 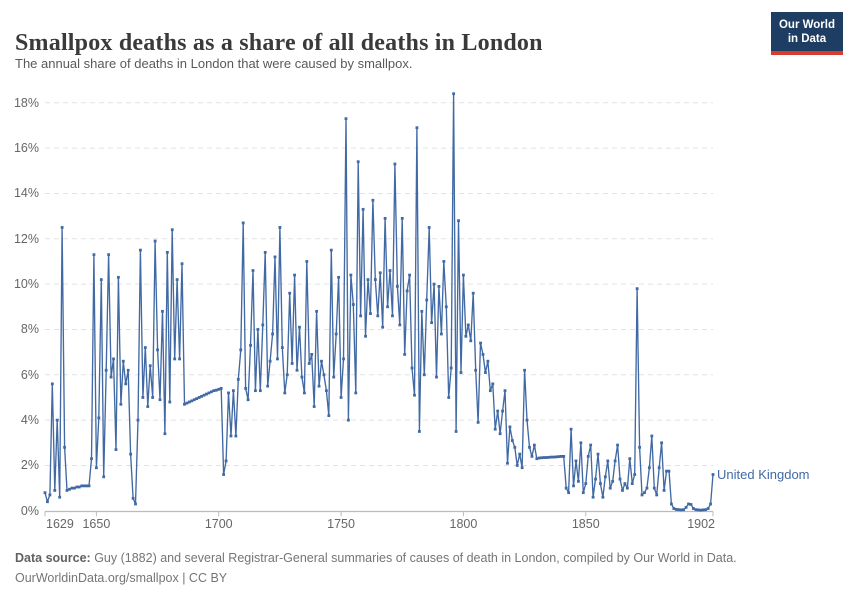 What do you see at coordinates (121, 578) in the screenshot?
I see `license-line: OurWorldinData.org/smallpox | CC BY` at bounding box center [121, 578].